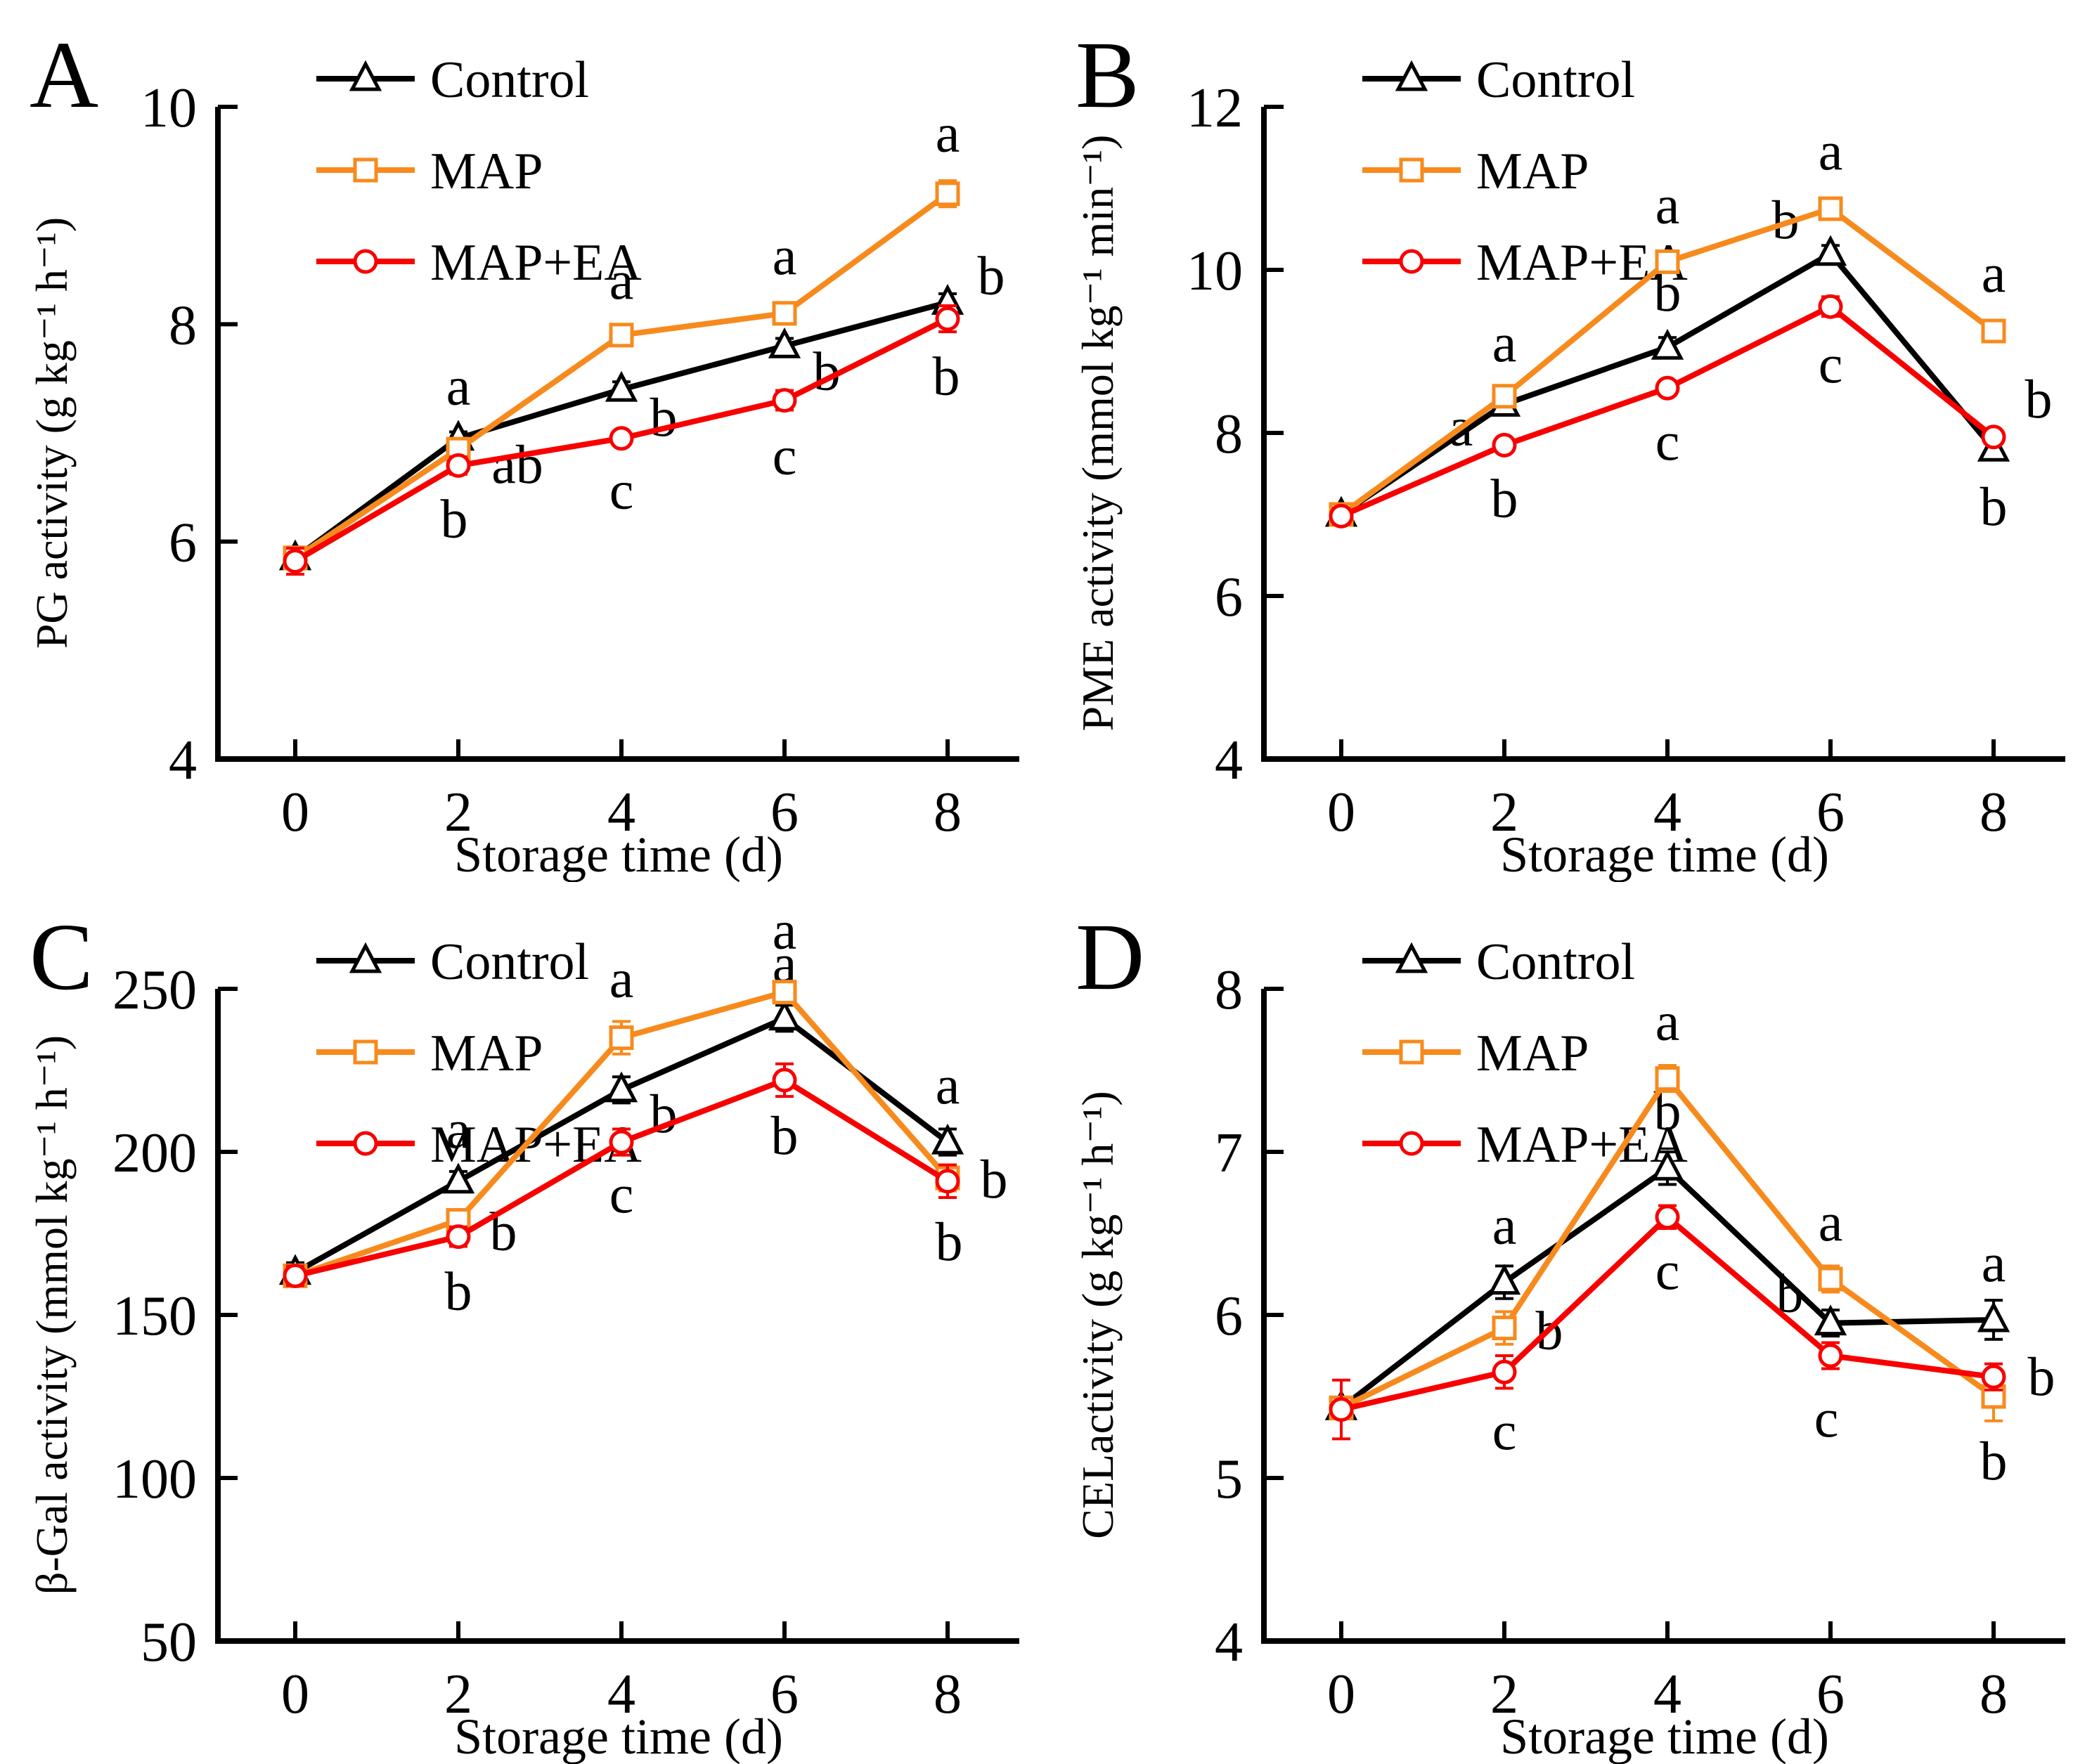 Image resolution: width=2092 pixels, height=1764 pixels. What do you see at coordinates (1665, 1736) in the screenshot?
I see `panel-d-x-axis-title: Storage time (d)` at bounding box center [1665, 1736].